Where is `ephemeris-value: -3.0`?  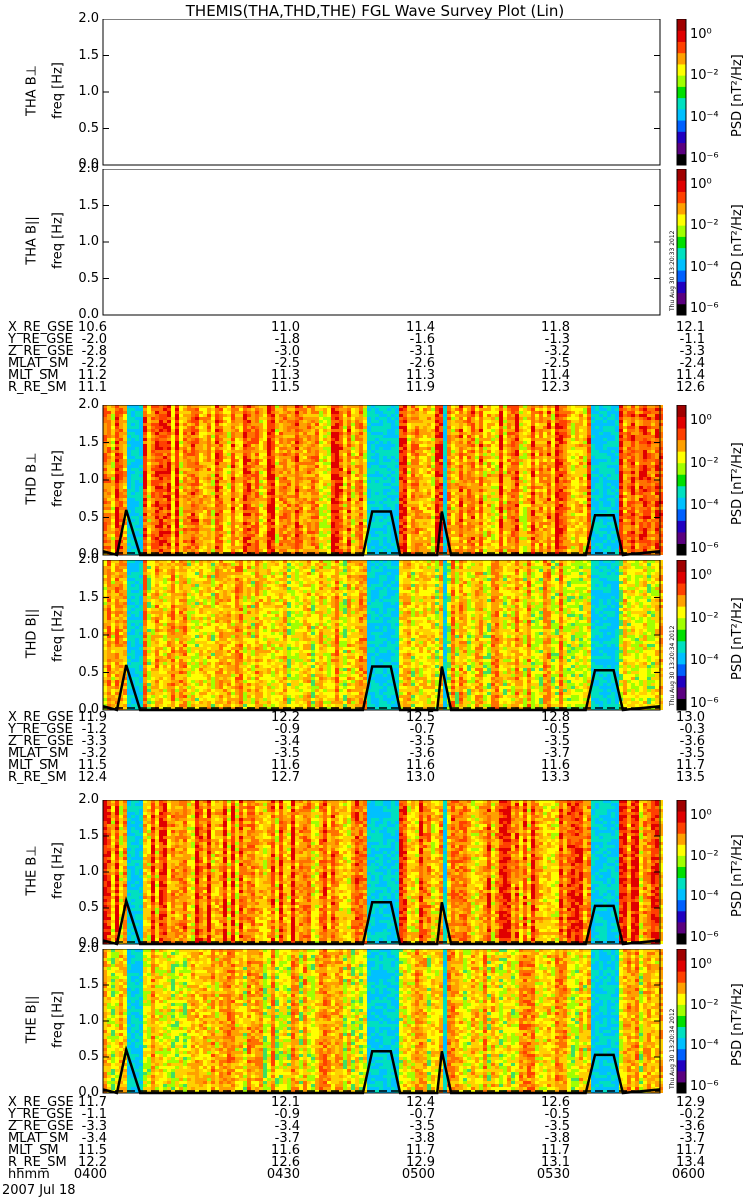
ephemeris-value: -3.0 is located at coordinates (275, 351).